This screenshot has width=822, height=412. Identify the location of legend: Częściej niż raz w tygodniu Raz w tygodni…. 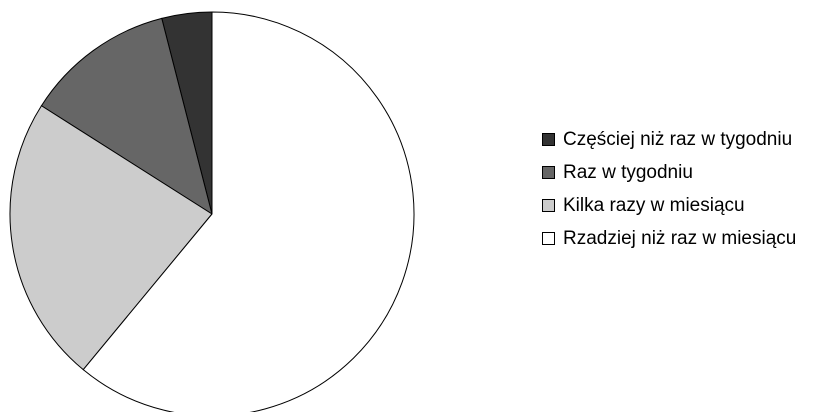
(677, 194).